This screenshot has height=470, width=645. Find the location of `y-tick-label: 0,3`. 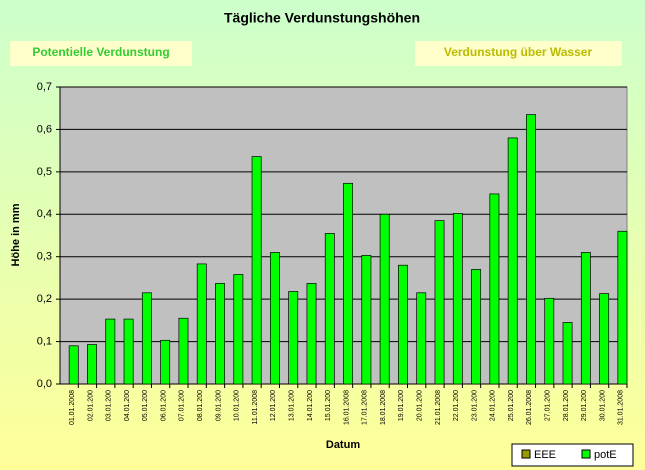

y-tick-label: 0,3 is located at coordinates (44, 257).